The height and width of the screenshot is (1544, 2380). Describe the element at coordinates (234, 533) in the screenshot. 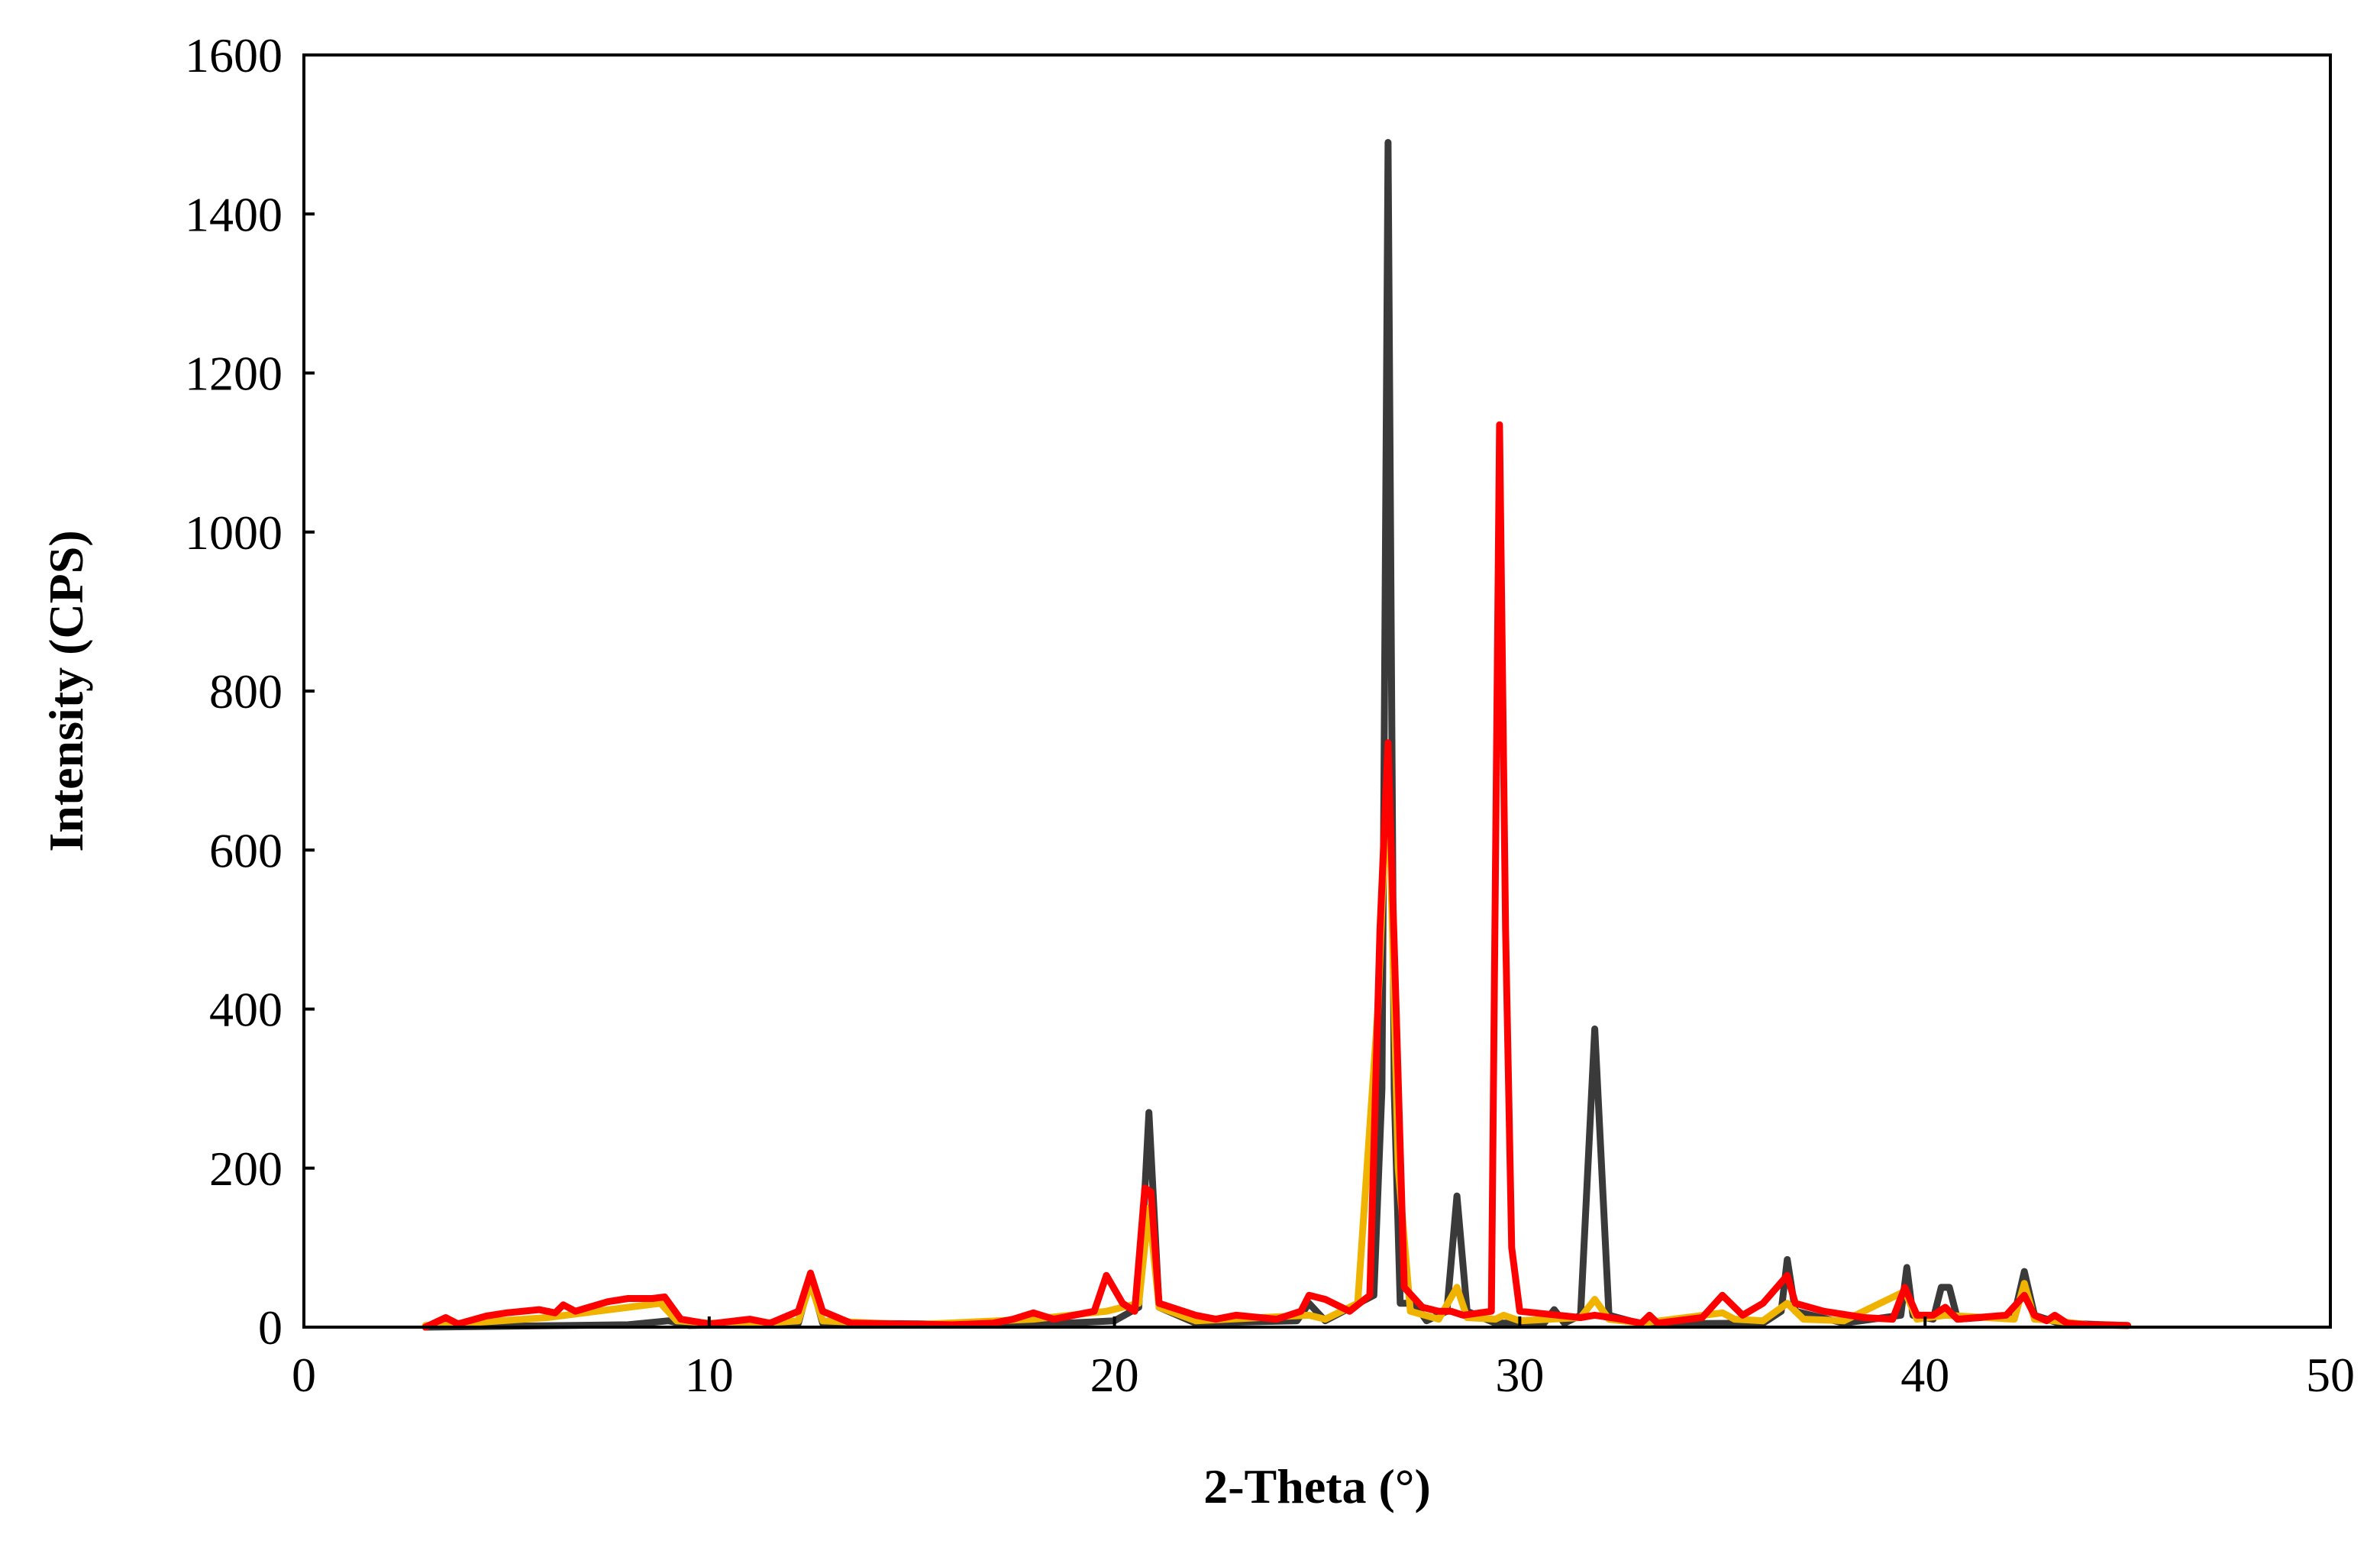

I see `y-tick-label: 1000` at that location.